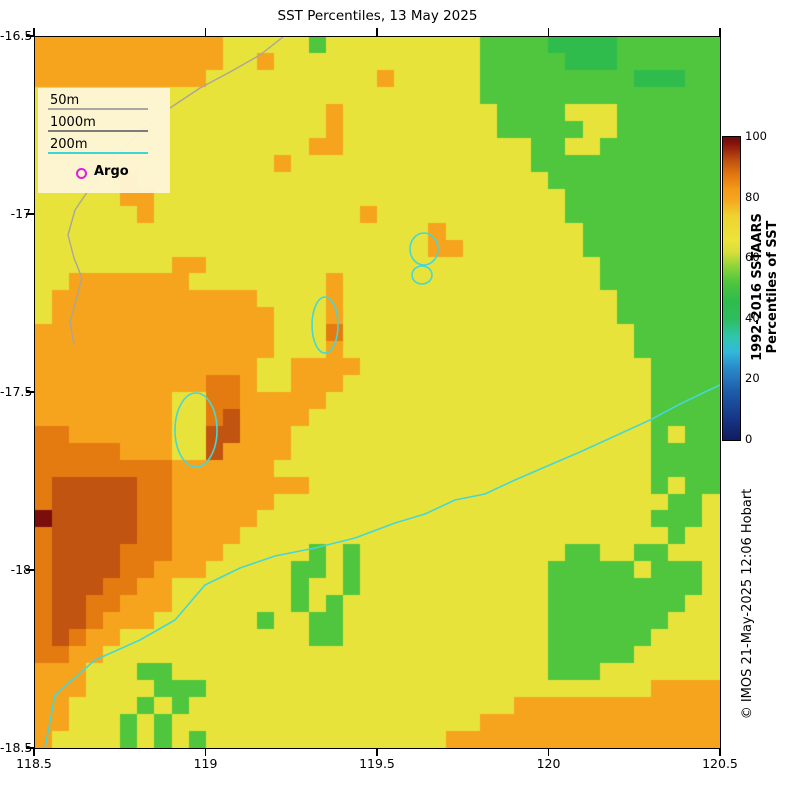  Describe the element at coordinates (16, 35) in the screenshot. I see `y-tick-label: -16.5` at that location.